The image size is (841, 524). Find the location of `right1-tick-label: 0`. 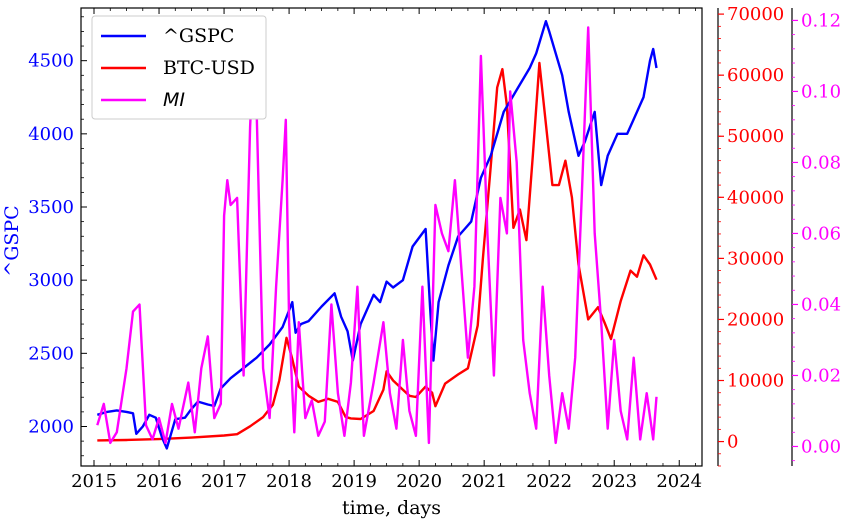

right1-tick-label: 0 is located at coordinates (732, 442).